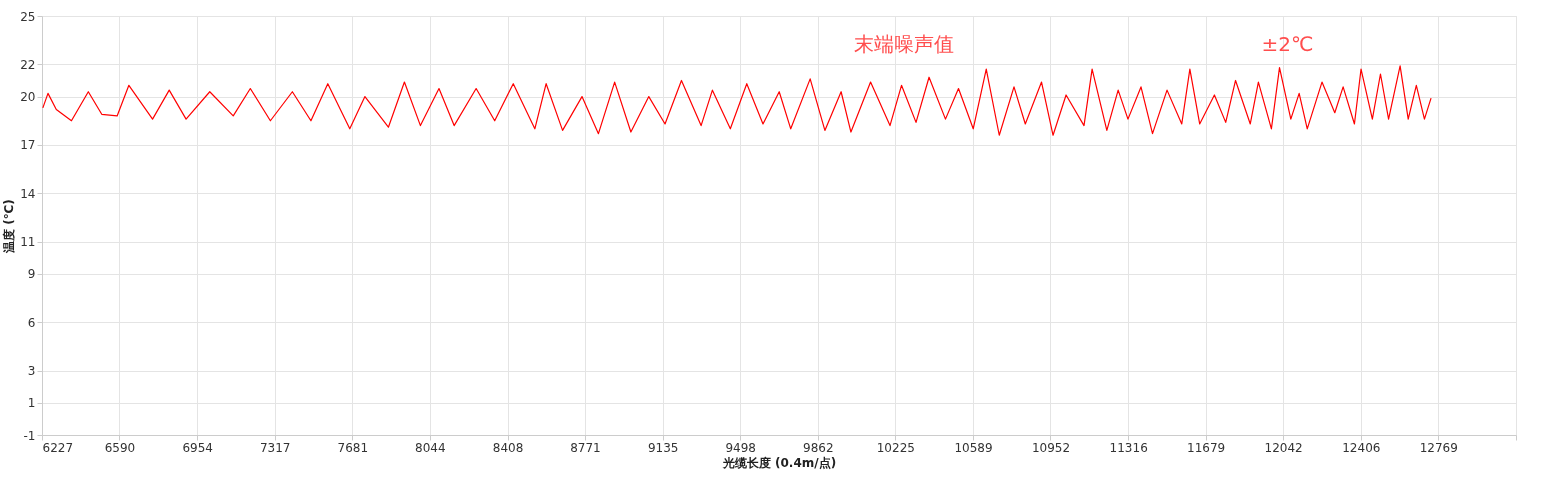  What do you see at coordinates (430, 447) in the screenshot?
I see `x-tick-label: 8044` at bounding box center [430, 447].